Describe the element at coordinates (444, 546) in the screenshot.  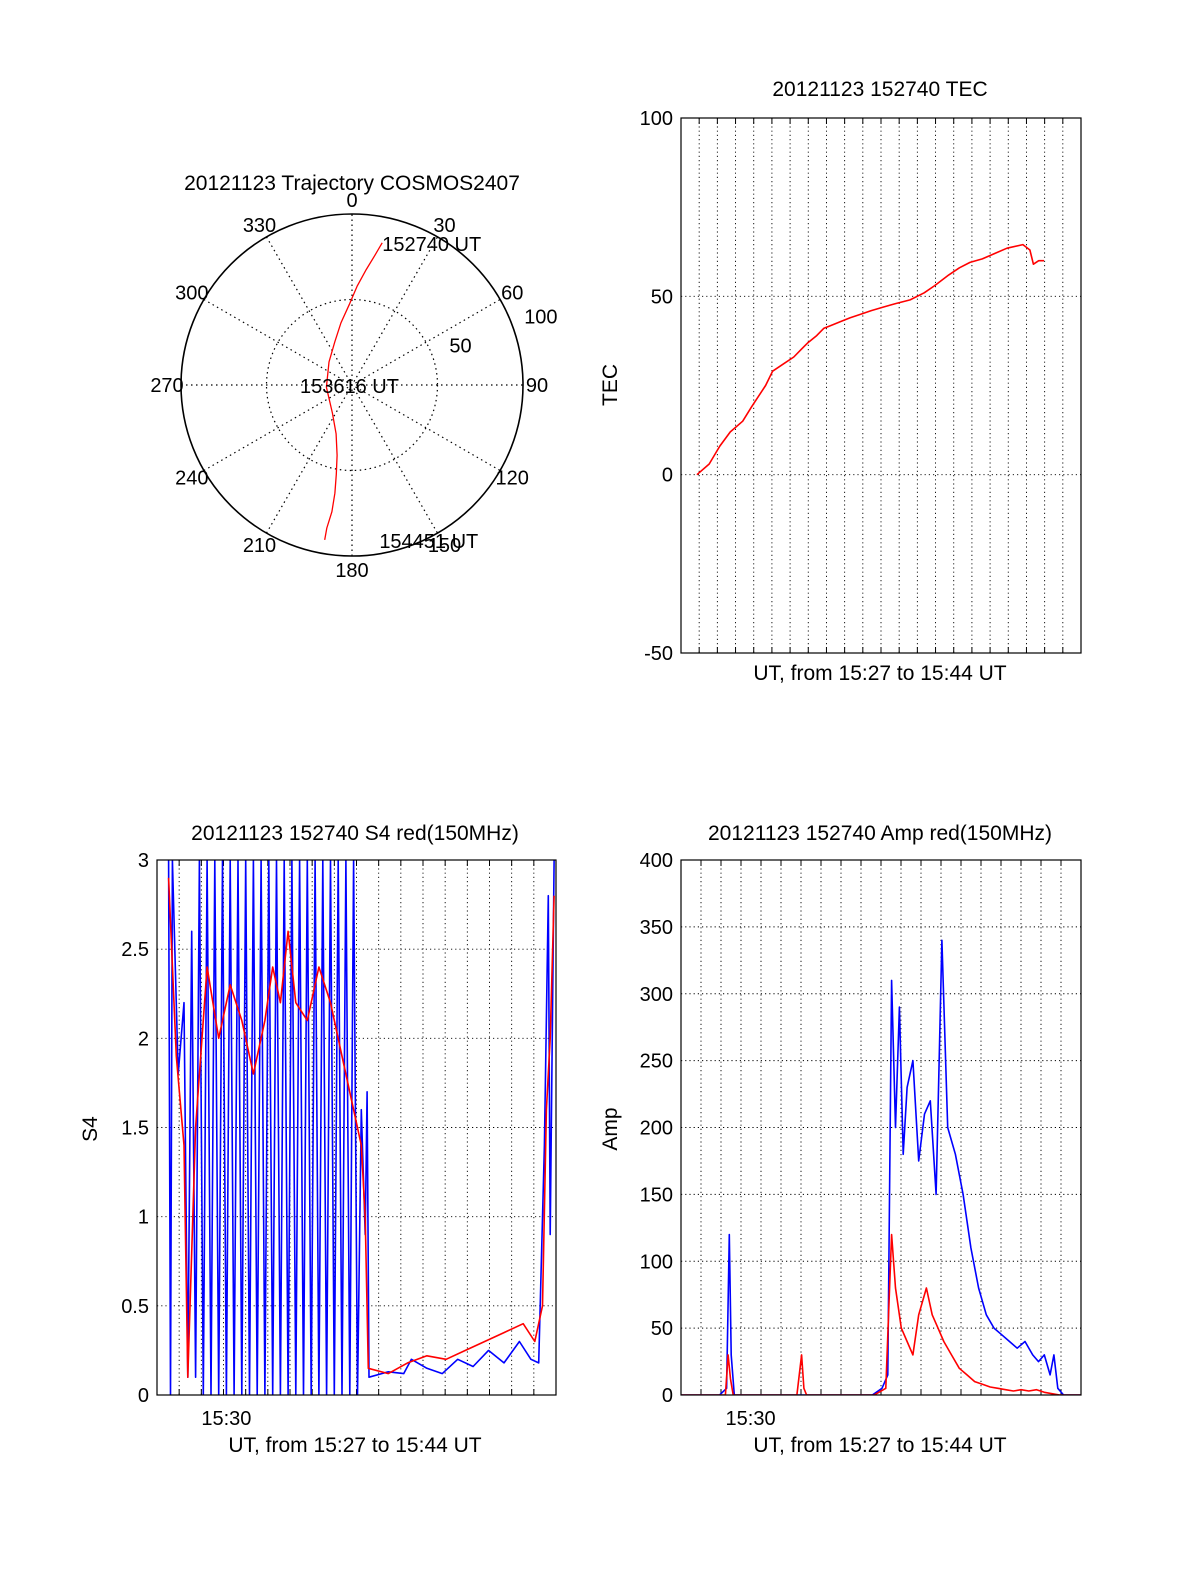
I see `polar-angle-label: 150` at that location.